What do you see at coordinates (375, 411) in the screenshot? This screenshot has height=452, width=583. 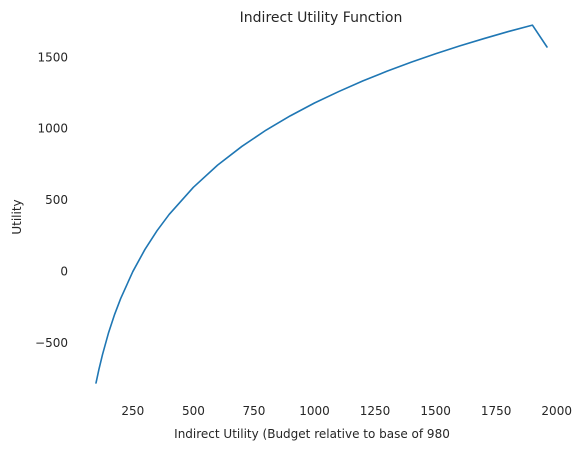 I see `x-tick-label: 1250` at bounding box center [375, 411].